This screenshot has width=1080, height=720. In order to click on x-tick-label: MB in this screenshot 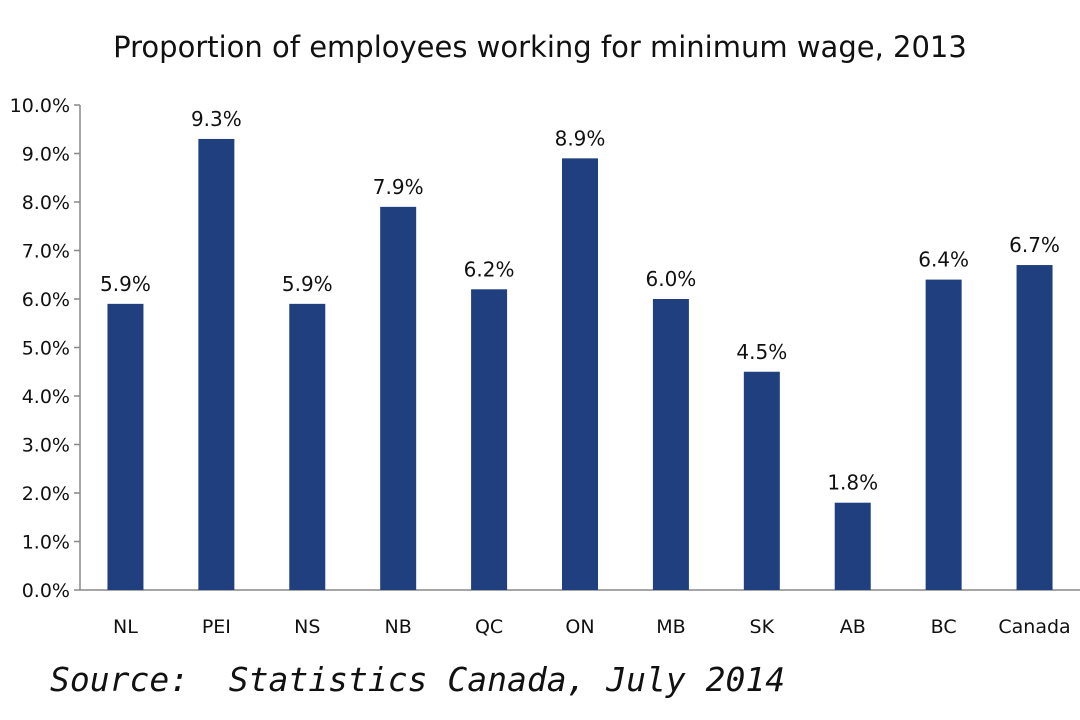, I will do `click(670, 627)`.